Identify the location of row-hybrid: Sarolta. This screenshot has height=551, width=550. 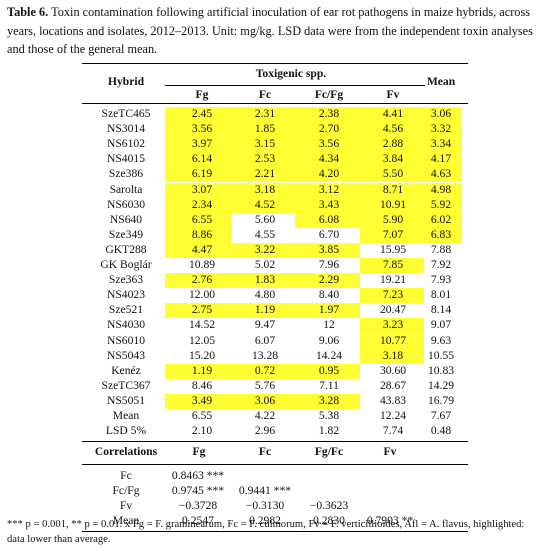
(126, 189).